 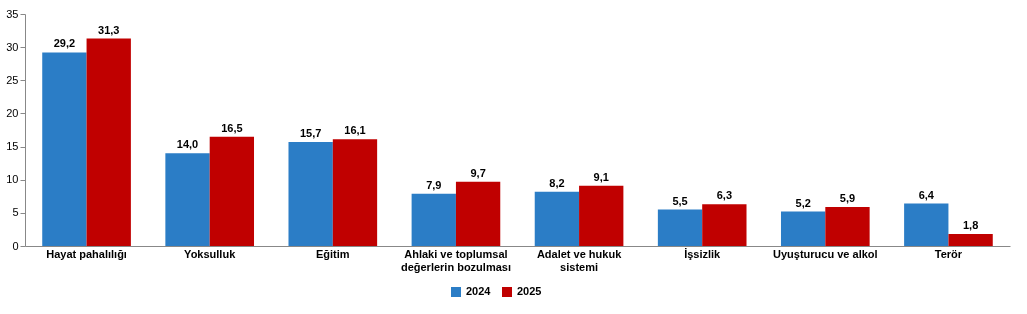 What do you see at coordinates (355, 130) in the screenshot?
I see `data-label: 16,1` at bounding box center [355, 130].